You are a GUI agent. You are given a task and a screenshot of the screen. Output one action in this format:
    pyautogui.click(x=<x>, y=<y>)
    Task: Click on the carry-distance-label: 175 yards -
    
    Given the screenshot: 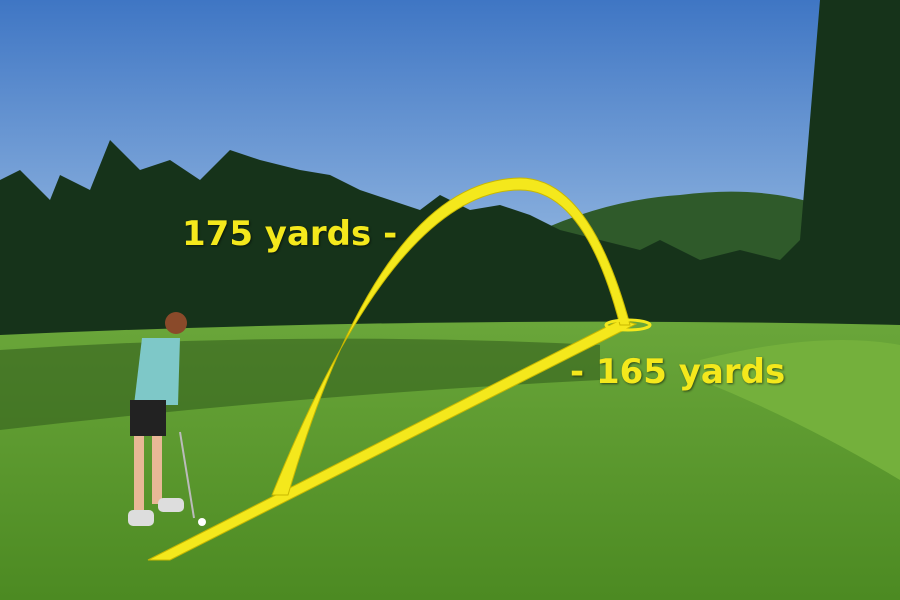 What is the action you would take?
    pyautogui.click(x=290, y=234)
    